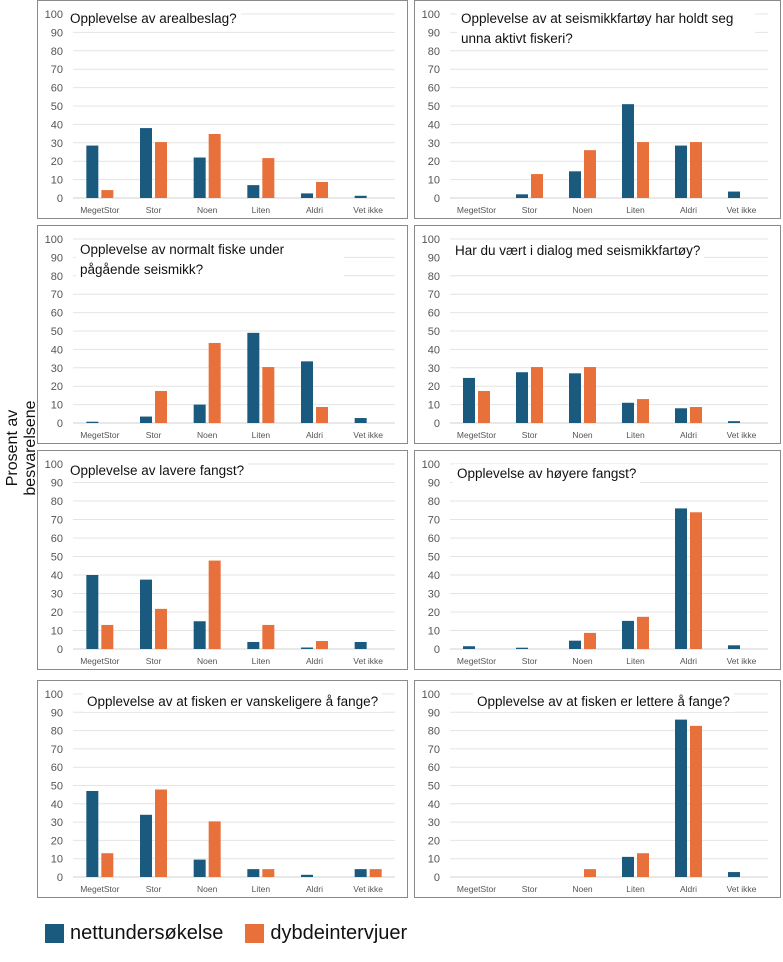  I want to click on legend-item-dybdeintervjuer: dybdeintervjuer, so click(326, 933).